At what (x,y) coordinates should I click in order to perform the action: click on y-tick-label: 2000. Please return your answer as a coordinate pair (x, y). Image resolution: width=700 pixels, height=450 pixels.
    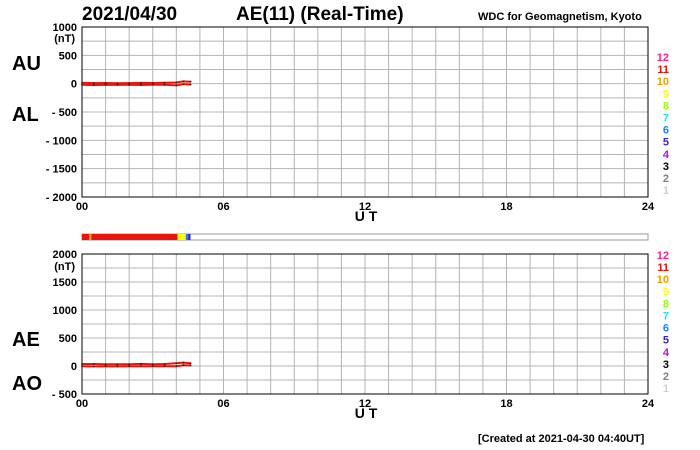
    Looking at the image, I should click on (65, 255).